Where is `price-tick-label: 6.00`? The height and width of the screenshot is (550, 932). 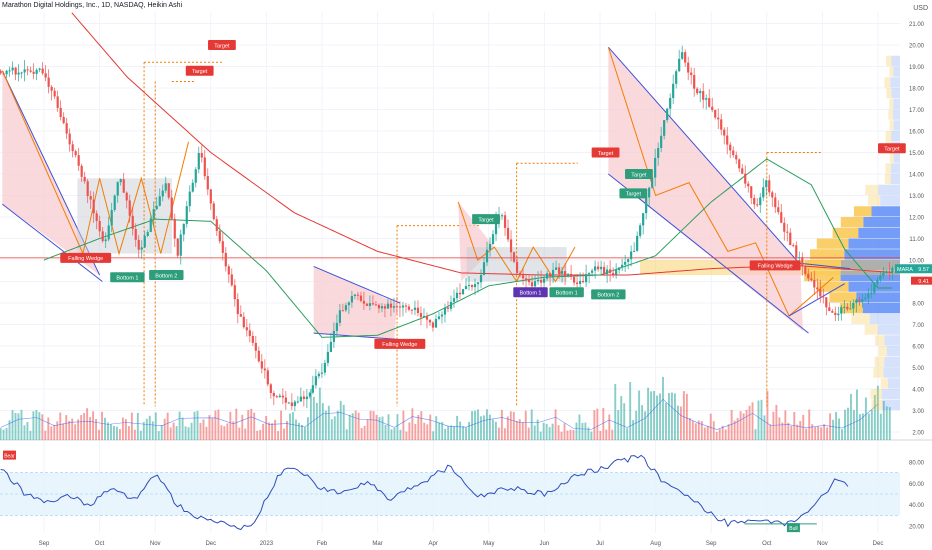
price-tick-label: 6.00 is located at coordinates (918, 348).